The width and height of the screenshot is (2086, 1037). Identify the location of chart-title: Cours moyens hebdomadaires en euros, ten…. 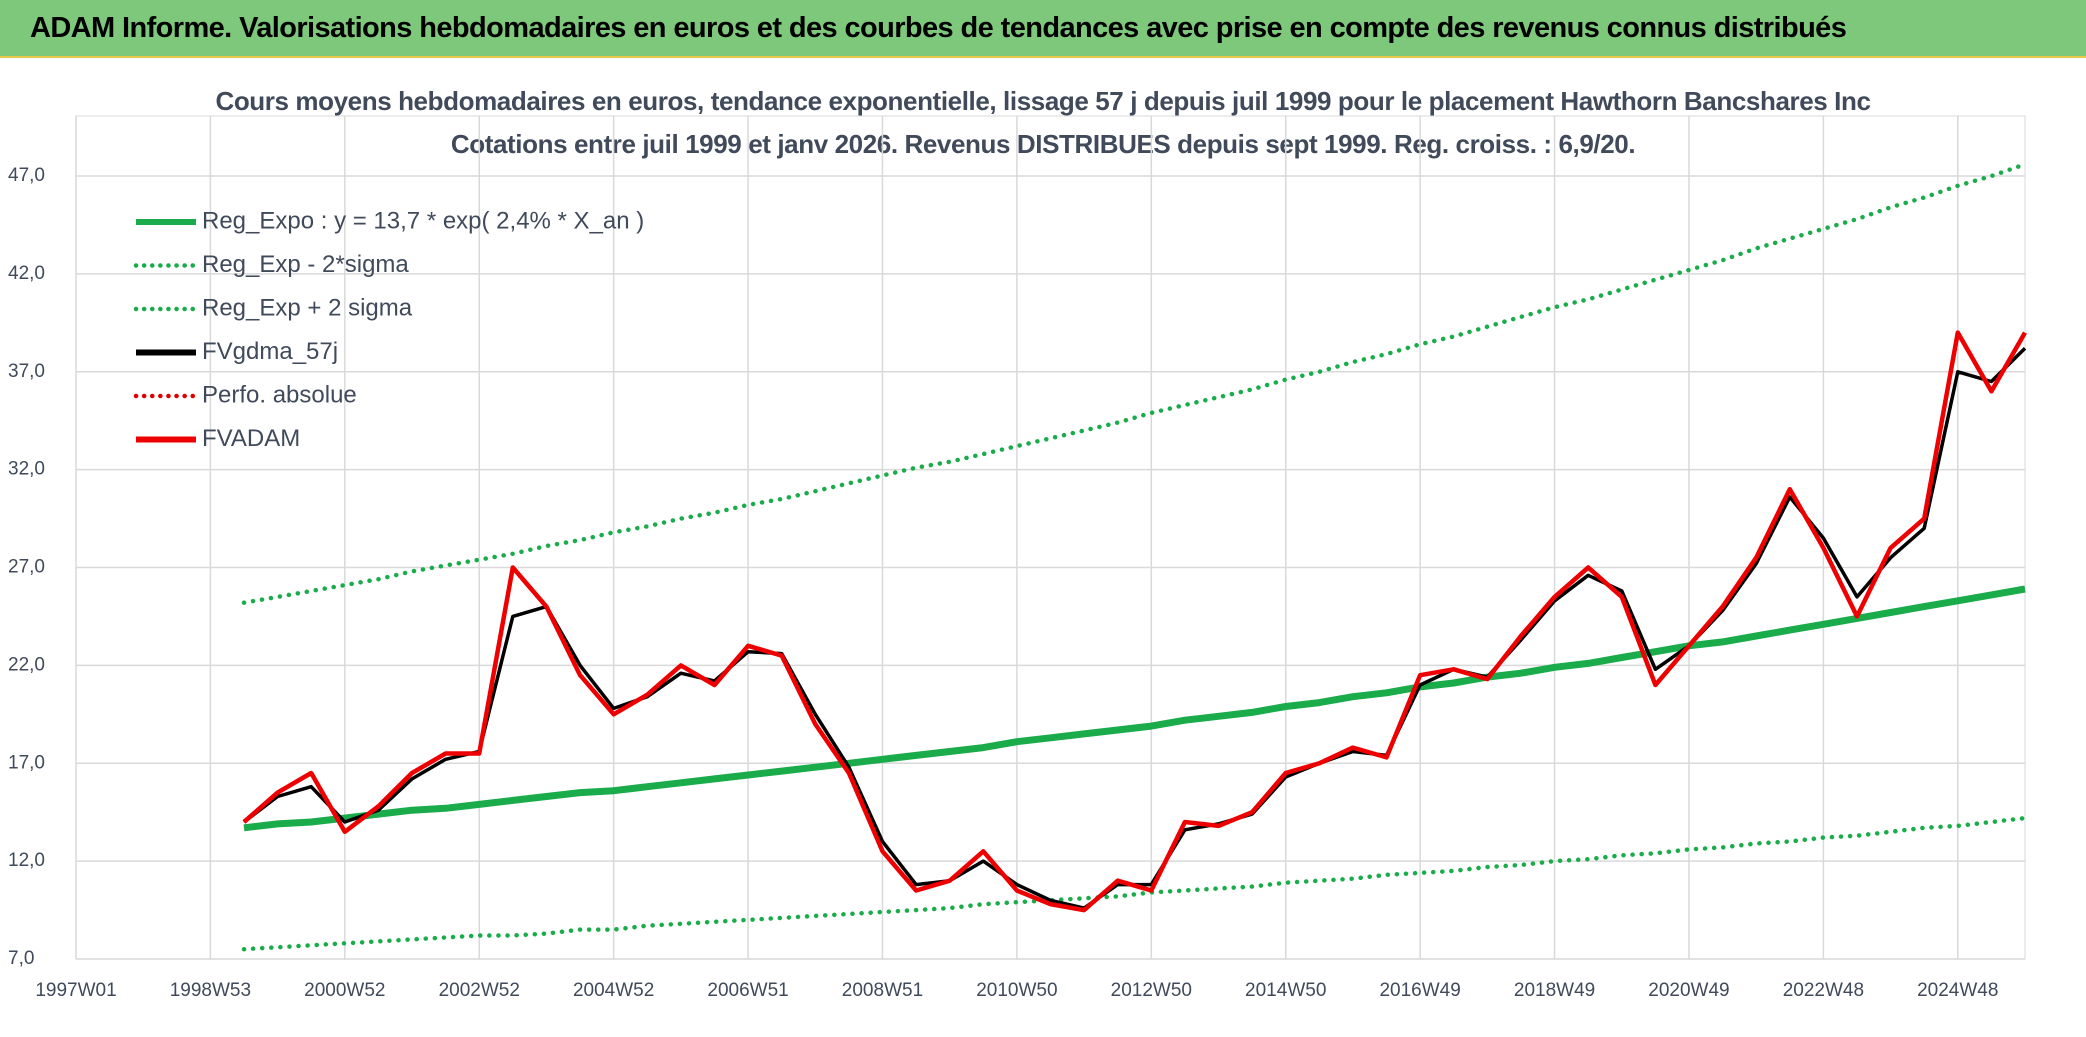
(1042, 101).